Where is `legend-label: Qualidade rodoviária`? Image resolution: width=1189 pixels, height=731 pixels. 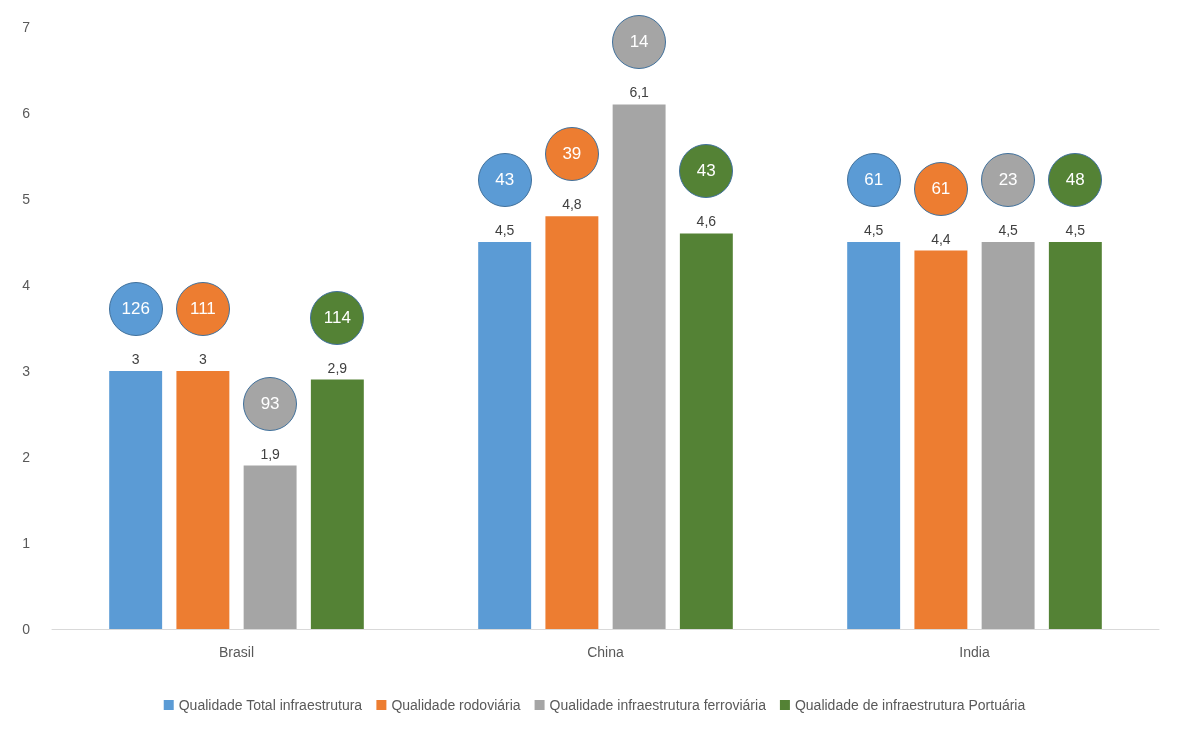
legend-label: Qualidade rodoviária is located at coordinates (456, 705).